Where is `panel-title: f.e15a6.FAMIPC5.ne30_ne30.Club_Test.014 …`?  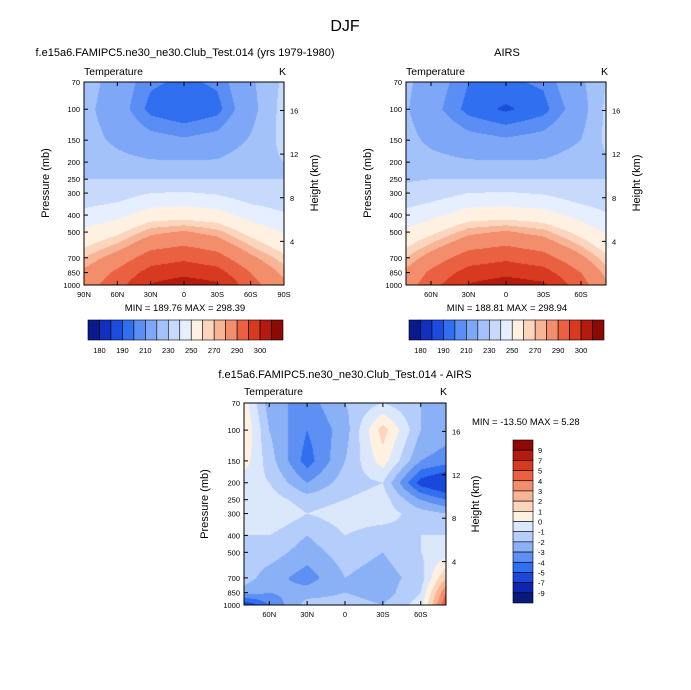 panel-title: f.e15a6.FAMIPC5.ne30_ne30.Club_Test.014 … is located at coordinates (344, 375).